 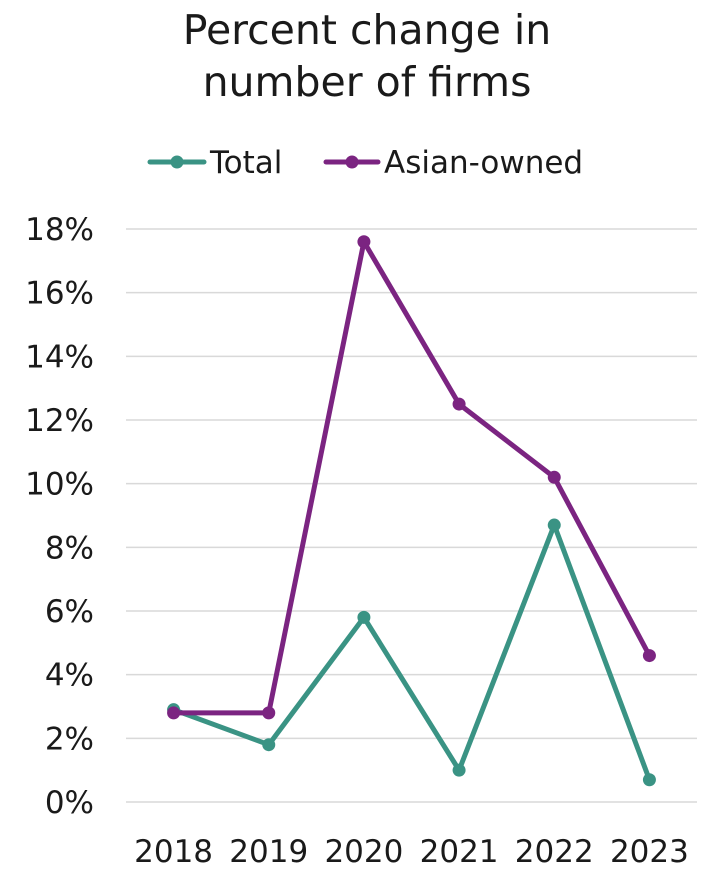 I want to click on y-tick-label: 18%, so click(x=59, y=230).